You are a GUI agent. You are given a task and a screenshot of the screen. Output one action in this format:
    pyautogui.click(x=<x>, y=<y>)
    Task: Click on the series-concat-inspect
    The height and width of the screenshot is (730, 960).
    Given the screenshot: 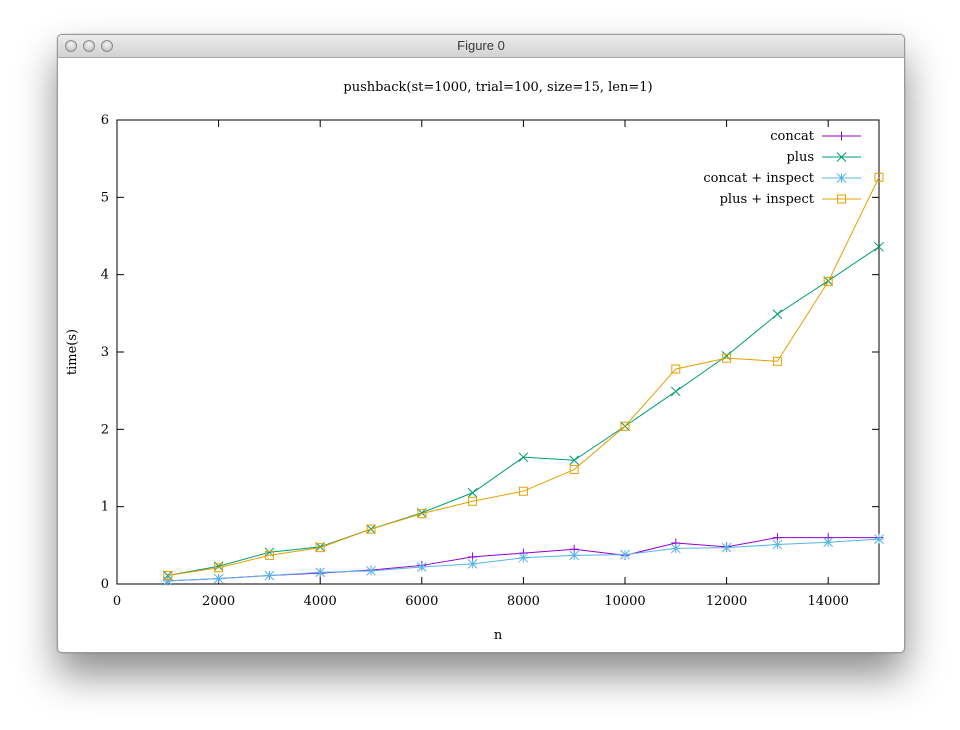 What is the action you would take?
    pyautogui.click(x=523, y=560)
    